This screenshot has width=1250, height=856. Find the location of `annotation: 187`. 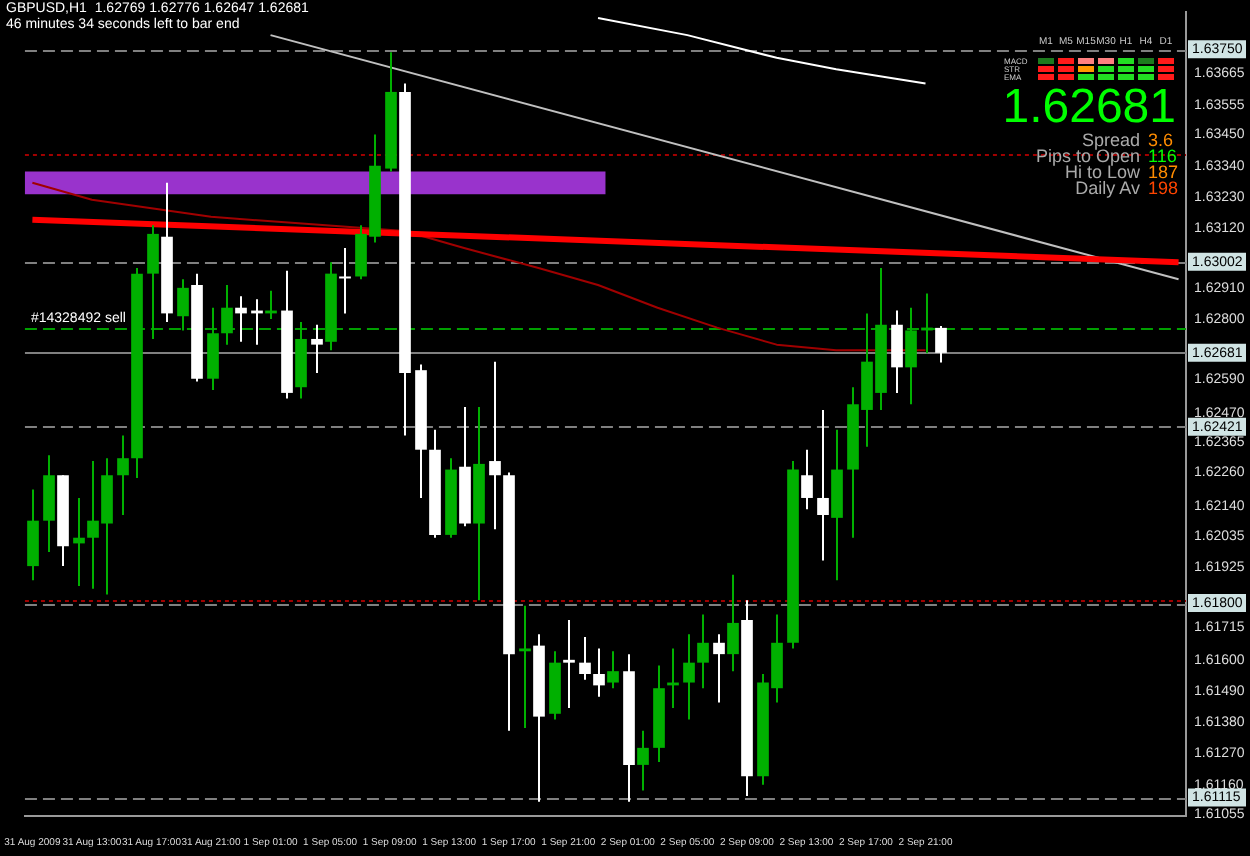

annotation: 187 is located at coordinates (1163, 172).